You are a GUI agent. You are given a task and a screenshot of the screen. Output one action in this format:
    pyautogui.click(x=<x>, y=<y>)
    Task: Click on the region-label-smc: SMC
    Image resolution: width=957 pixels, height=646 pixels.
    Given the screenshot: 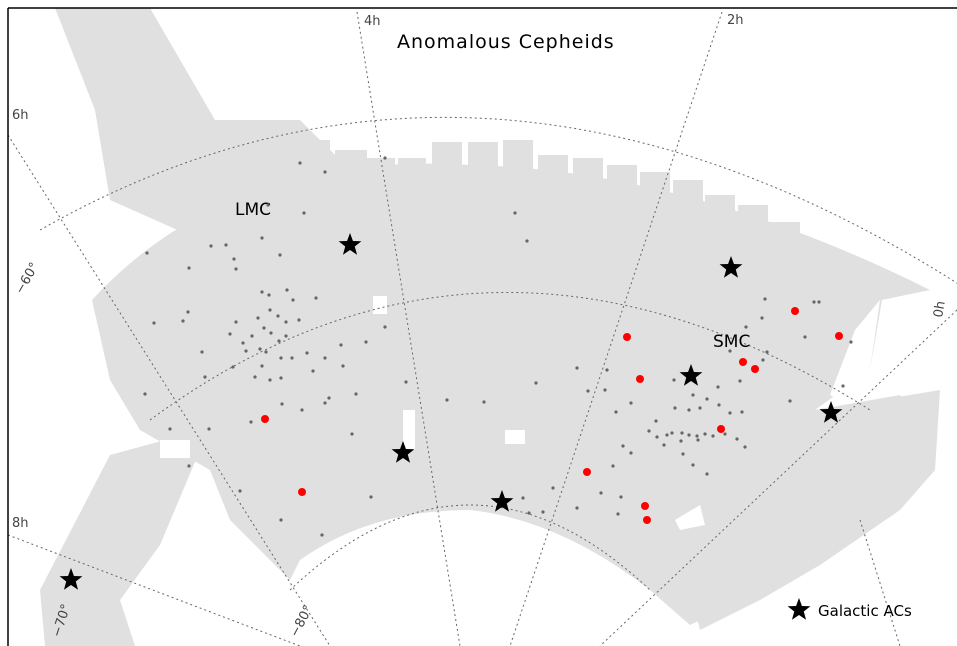 What is the action you would take?
    pyautogui.click(x=731, y=342)
    